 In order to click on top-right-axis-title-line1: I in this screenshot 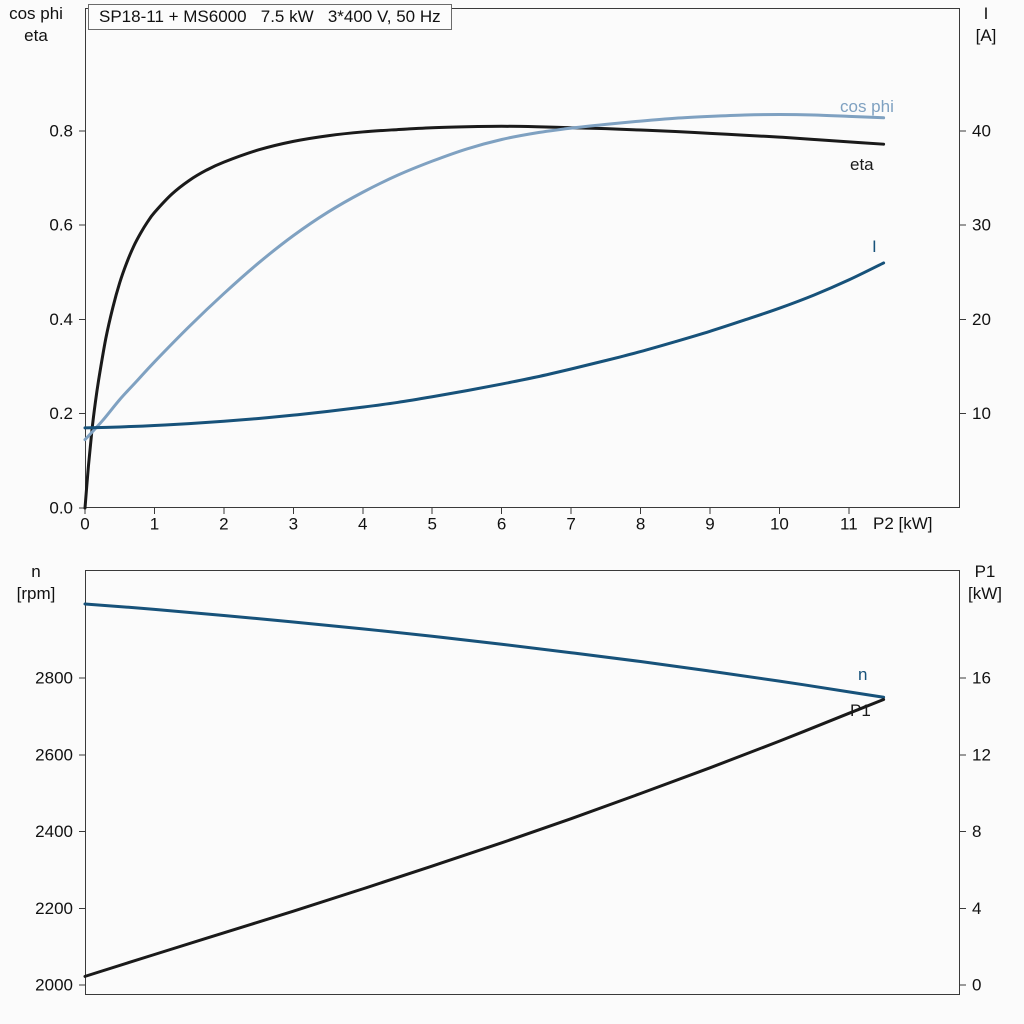, I will do `click(986, 13)`.